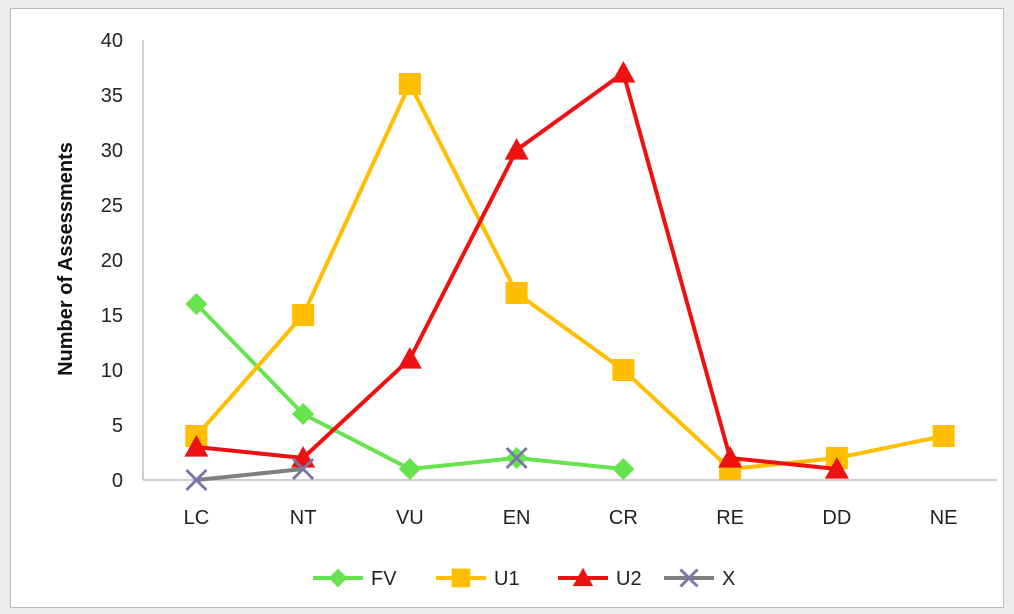 This screenshot has width=1014, height=614. Describe the element at coordinates (117, 426) in the screenshot. I see `y-tick-label: 5` at that location.